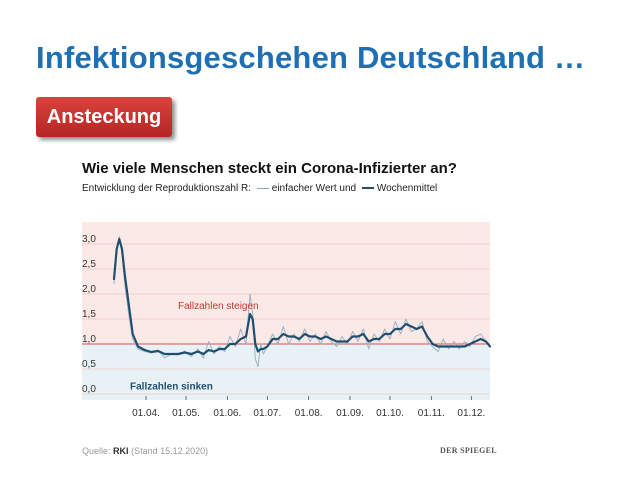  I want to click on y-tick-label: 0,5, so click(89, 364).